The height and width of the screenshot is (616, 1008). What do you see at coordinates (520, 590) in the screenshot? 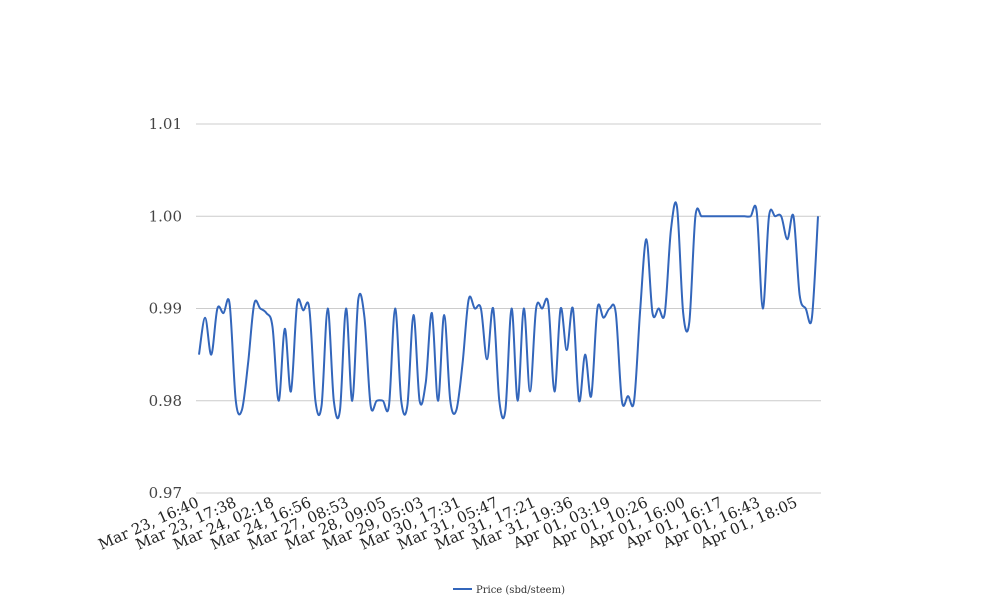
I see `legend-label: Price (sbd/steem)` at bounding box center [520, 590].